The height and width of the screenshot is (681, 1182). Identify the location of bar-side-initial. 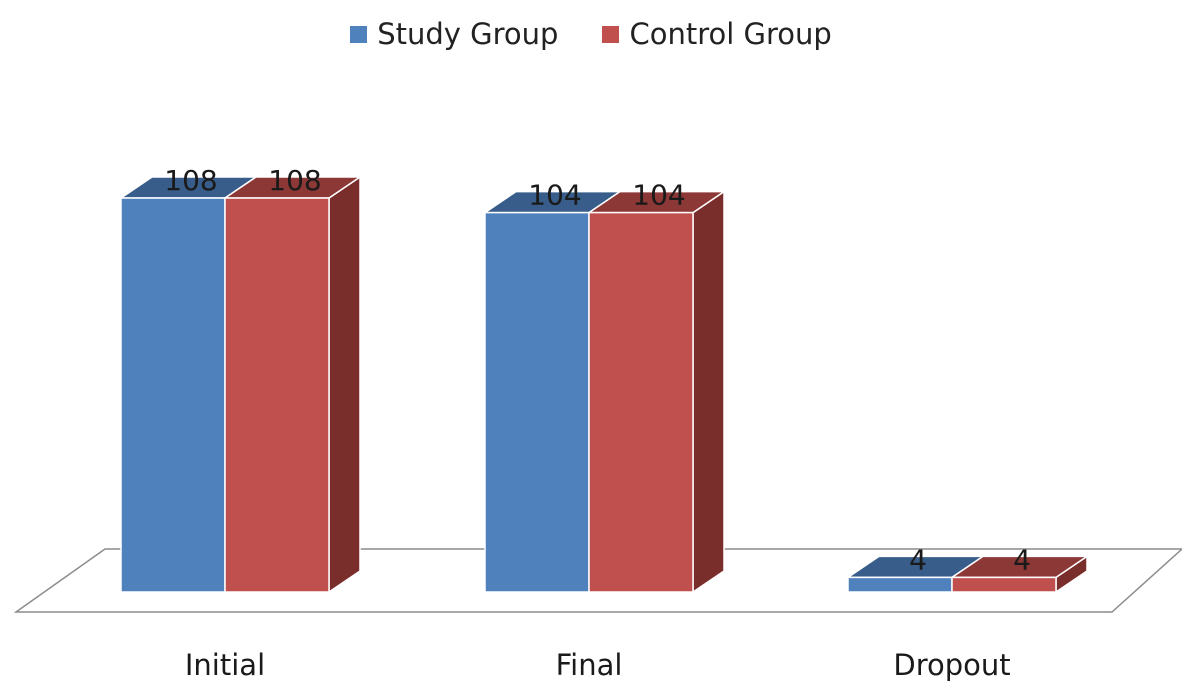
(344, 384).